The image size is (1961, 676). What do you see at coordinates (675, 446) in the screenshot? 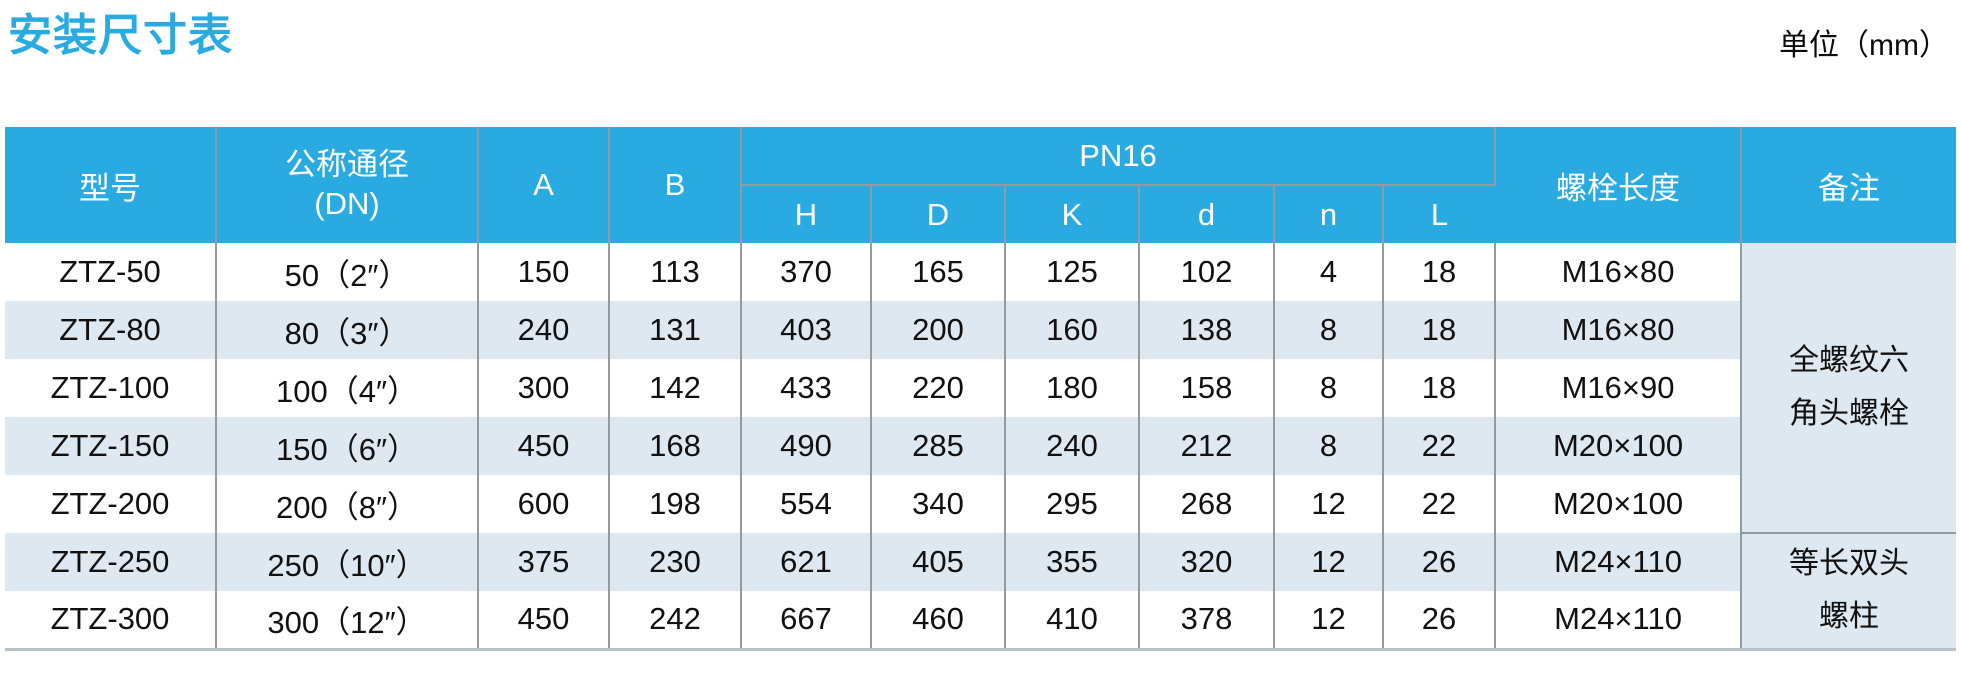
I see `cell-b: 168` at bounding box center [675, 446].